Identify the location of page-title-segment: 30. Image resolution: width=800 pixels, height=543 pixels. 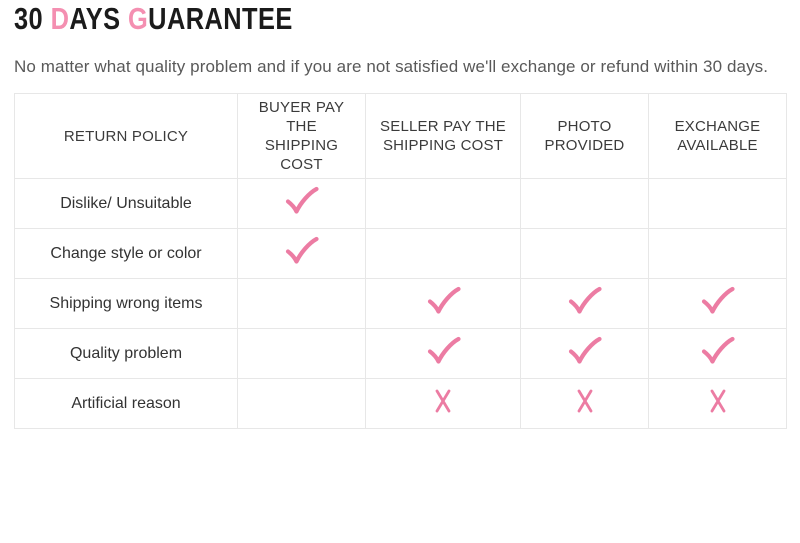
(32, 18).